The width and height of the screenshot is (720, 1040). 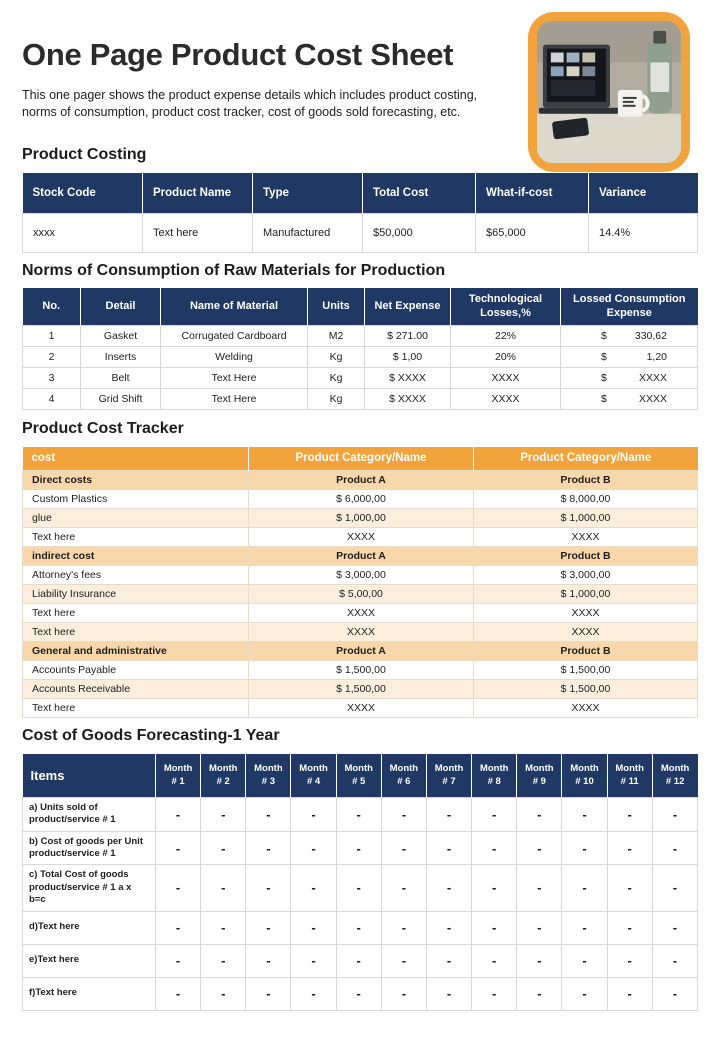 What do you see at coordinates (135, 650) in the screenshot?
I see `cell-cost-label: General and administrative` at bounding box center [135, 650].